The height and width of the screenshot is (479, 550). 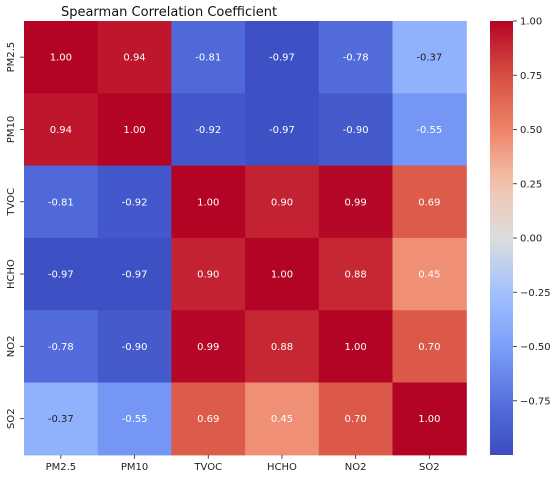 I want to click on colorbar-tick-labels: 1.00 0.75 0.50 0.25 0.00 −0.25 −0.50 −0.75, so click(x=531, y=212).